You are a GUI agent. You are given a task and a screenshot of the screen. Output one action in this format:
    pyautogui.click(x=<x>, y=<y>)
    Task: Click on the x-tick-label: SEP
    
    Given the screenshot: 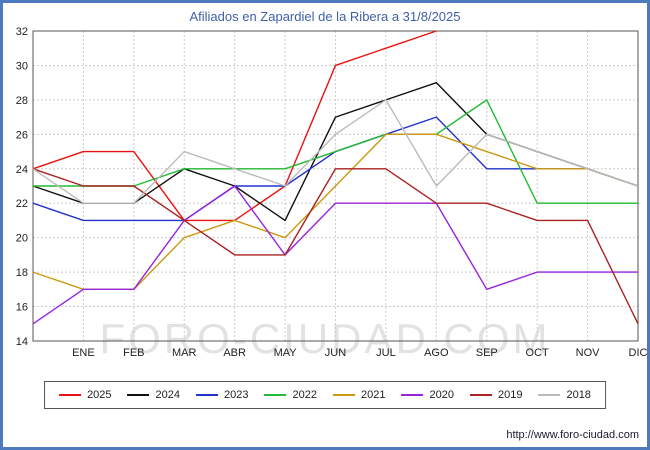 What is the action you would take?
    pyautogui.click(x=487, y=353)
    